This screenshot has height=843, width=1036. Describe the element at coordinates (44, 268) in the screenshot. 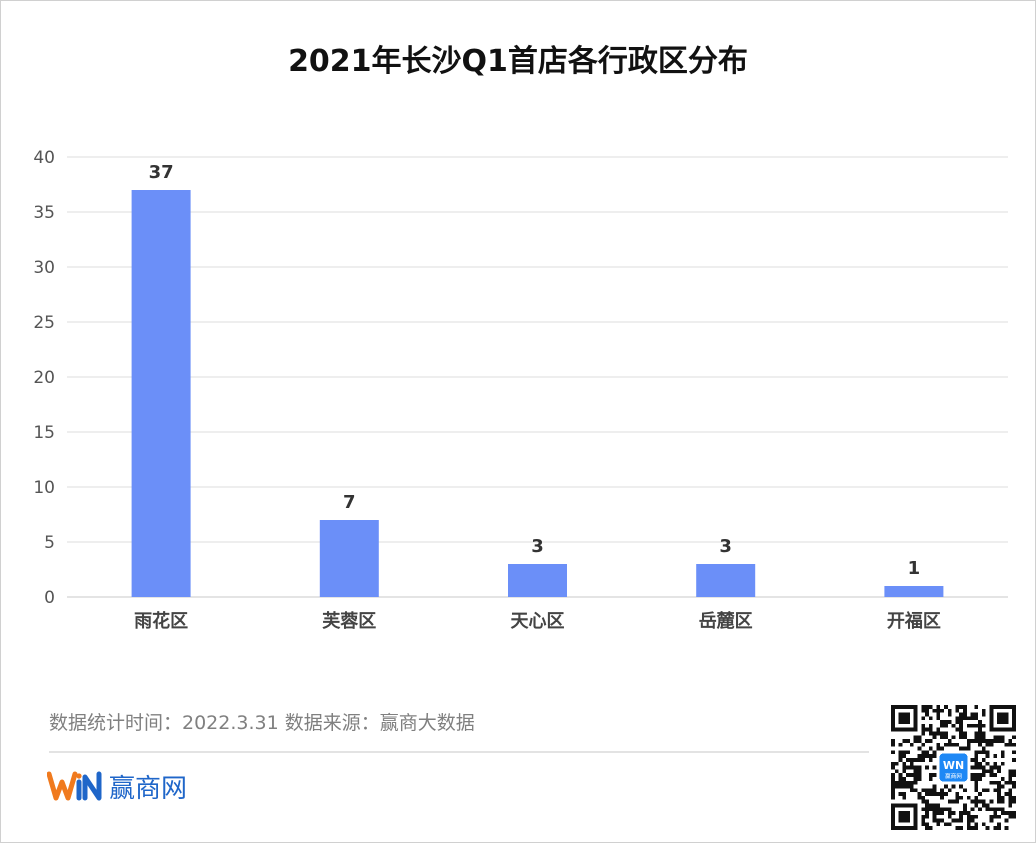

I see `y-tick-label: 30` at that location.